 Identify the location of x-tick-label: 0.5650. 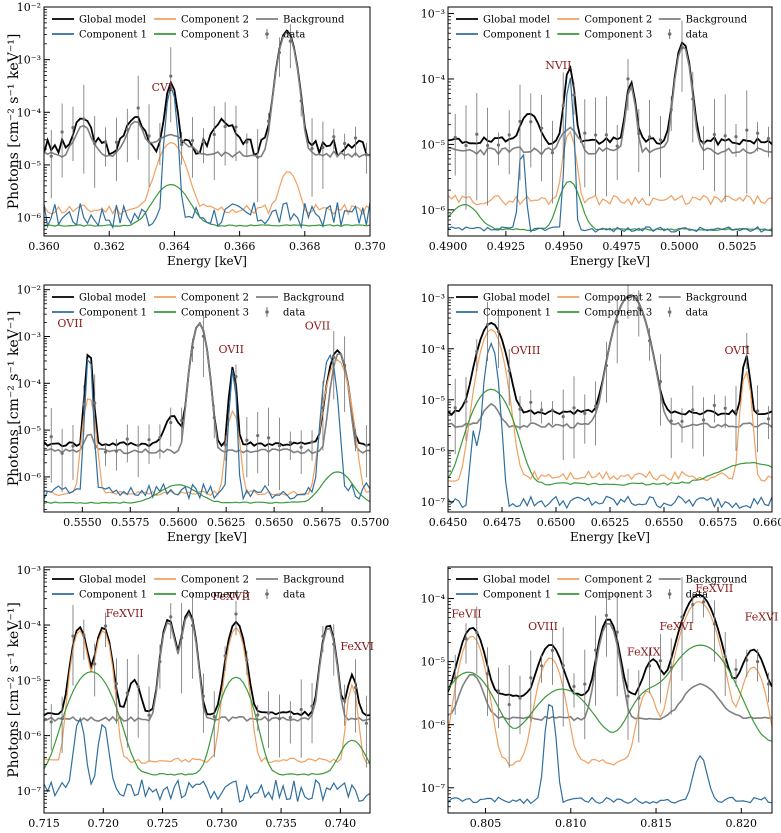
(274, 522).